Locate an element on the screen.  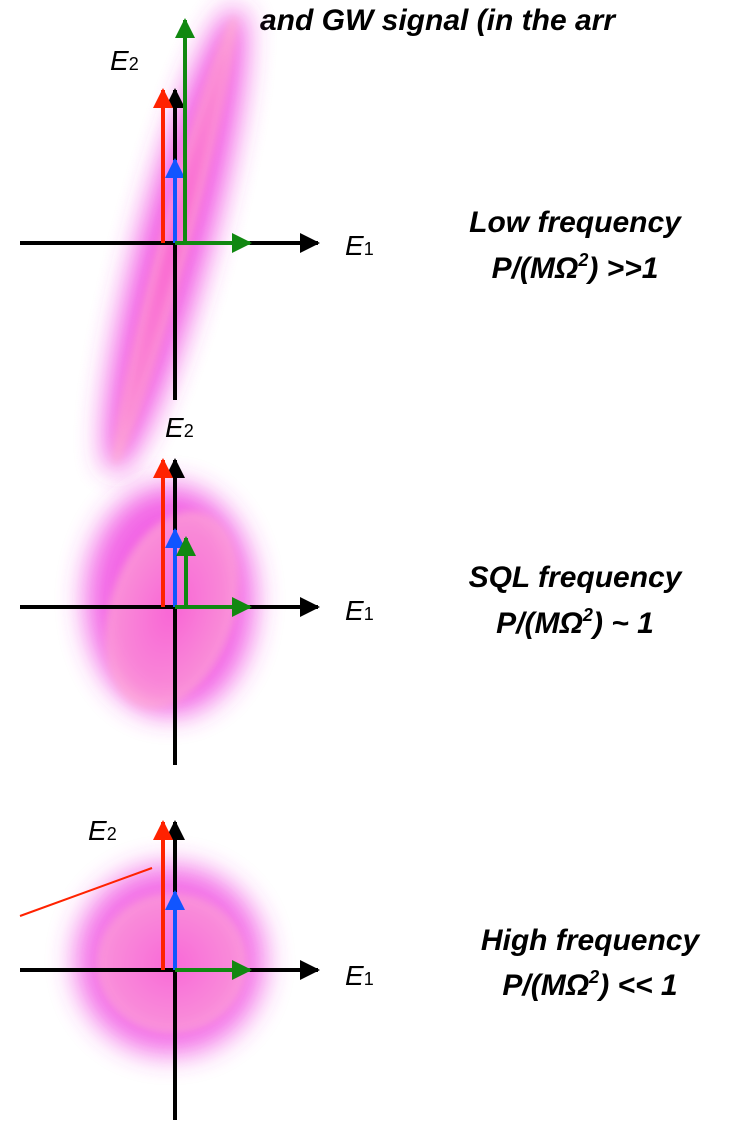
panel-title: High frequency is located at coordinates (591, 940).